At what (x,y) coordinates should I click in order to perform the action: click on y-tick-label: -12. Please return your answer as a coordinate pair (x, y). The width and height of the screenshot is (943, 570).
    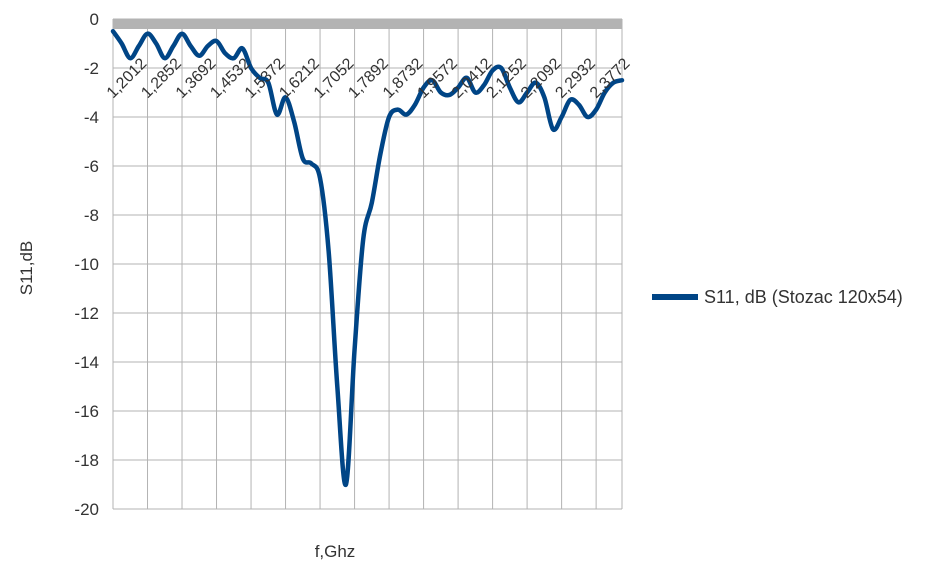
    Looking at the image, I should click on (86, 313).